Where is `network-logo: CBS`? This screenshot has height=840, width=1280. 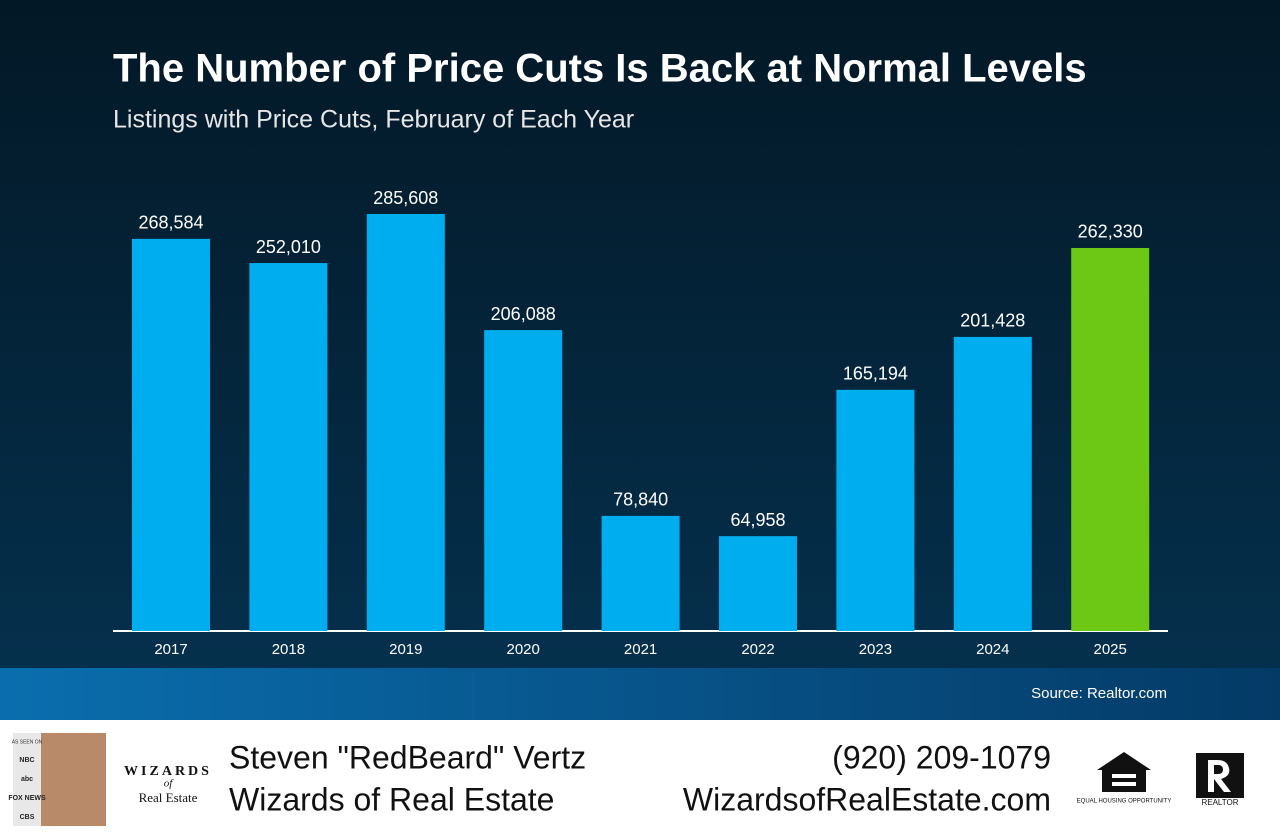 network-logo: CBS is located at coordinates (27, 817).